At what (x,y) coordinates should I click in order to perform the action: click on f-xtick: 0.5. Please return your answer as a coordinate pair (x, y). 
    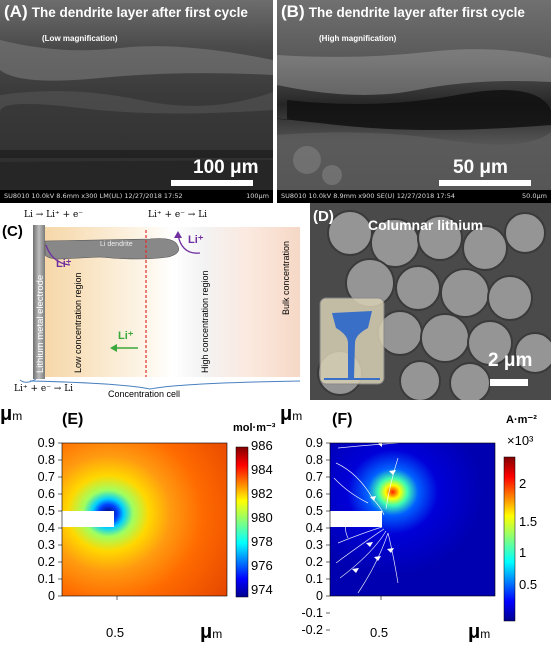
    Looking at the image, I should click on (379, 632).